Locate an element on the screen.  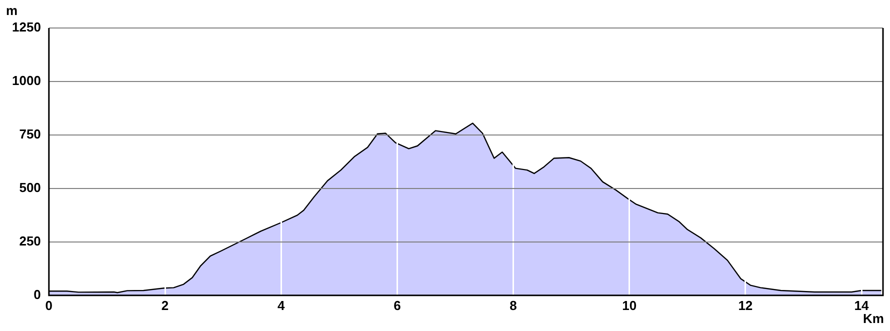
y-axis-title: m is located at coordinates (12, 10).